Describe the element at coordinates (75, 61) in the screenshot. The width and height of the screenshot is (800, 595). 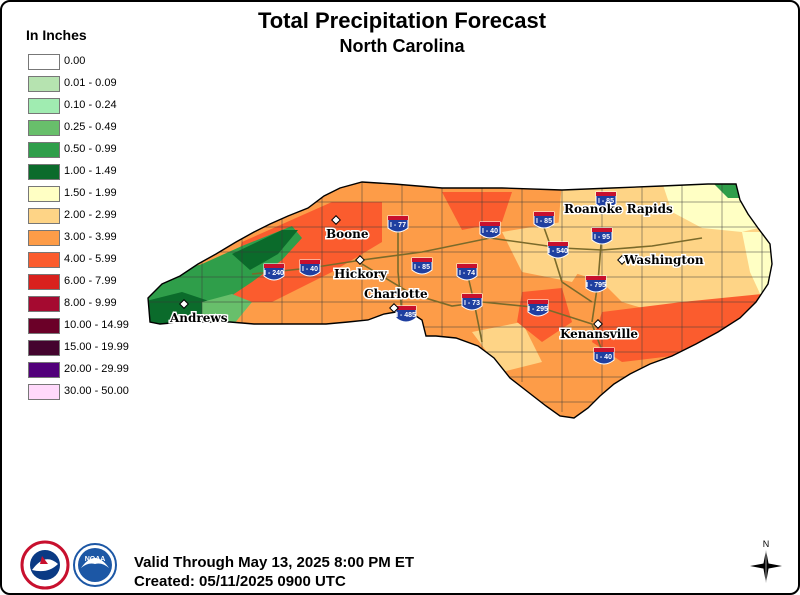
I see `legend-label: 0.00` at that location.